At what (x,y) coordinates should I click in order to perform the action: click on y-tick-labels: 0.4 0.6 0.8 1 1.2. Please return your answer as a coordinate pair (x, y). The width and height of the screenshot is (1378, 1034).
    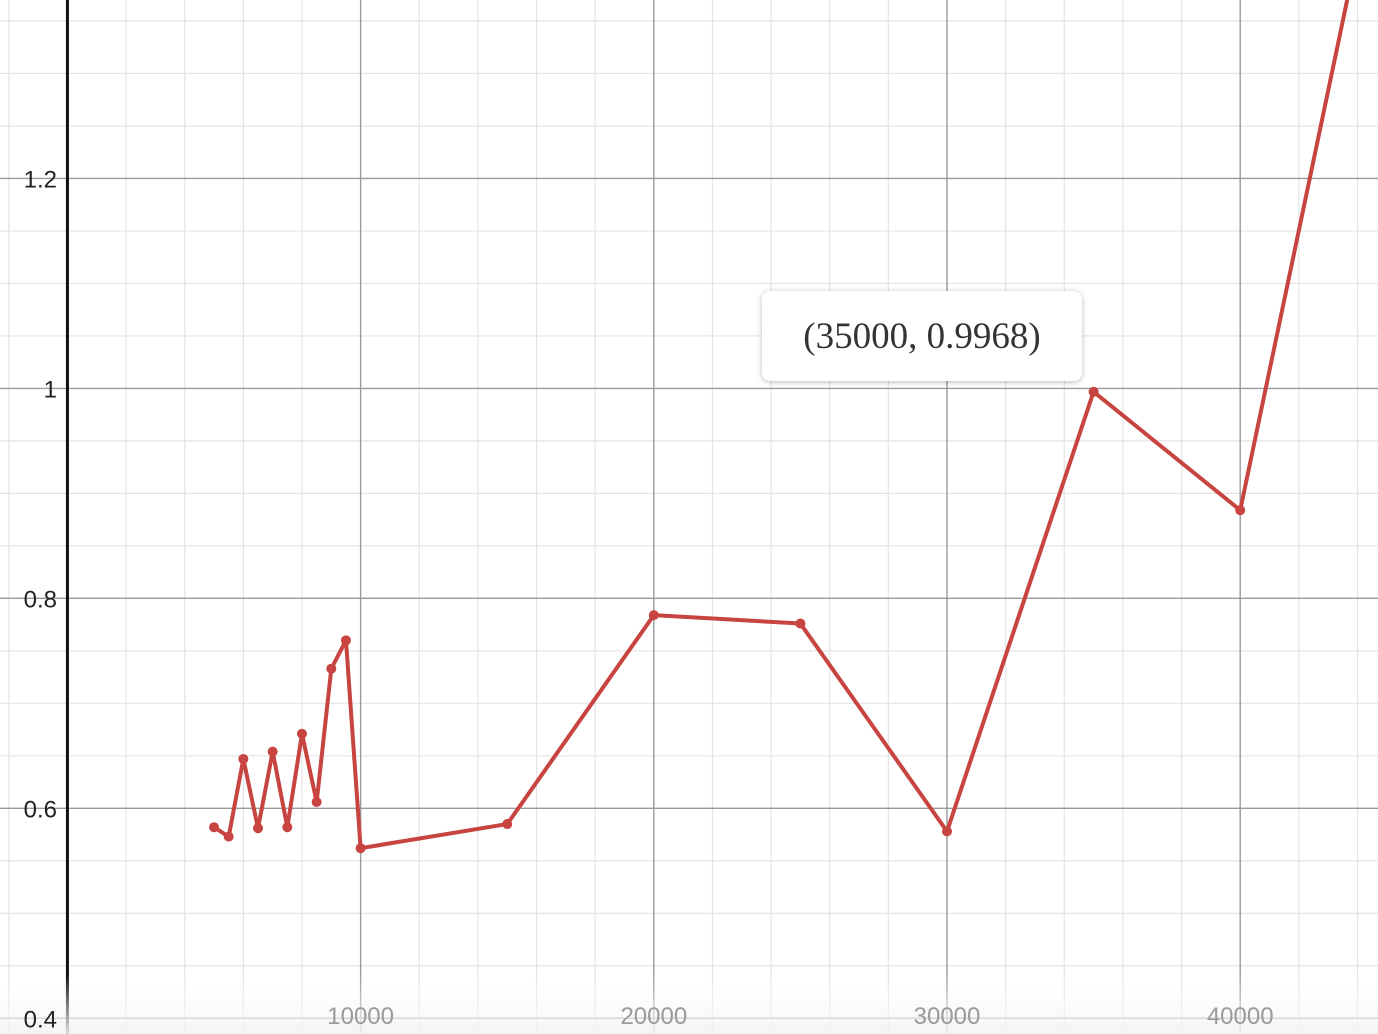
    Looking at the image, I should click on (40, 599).